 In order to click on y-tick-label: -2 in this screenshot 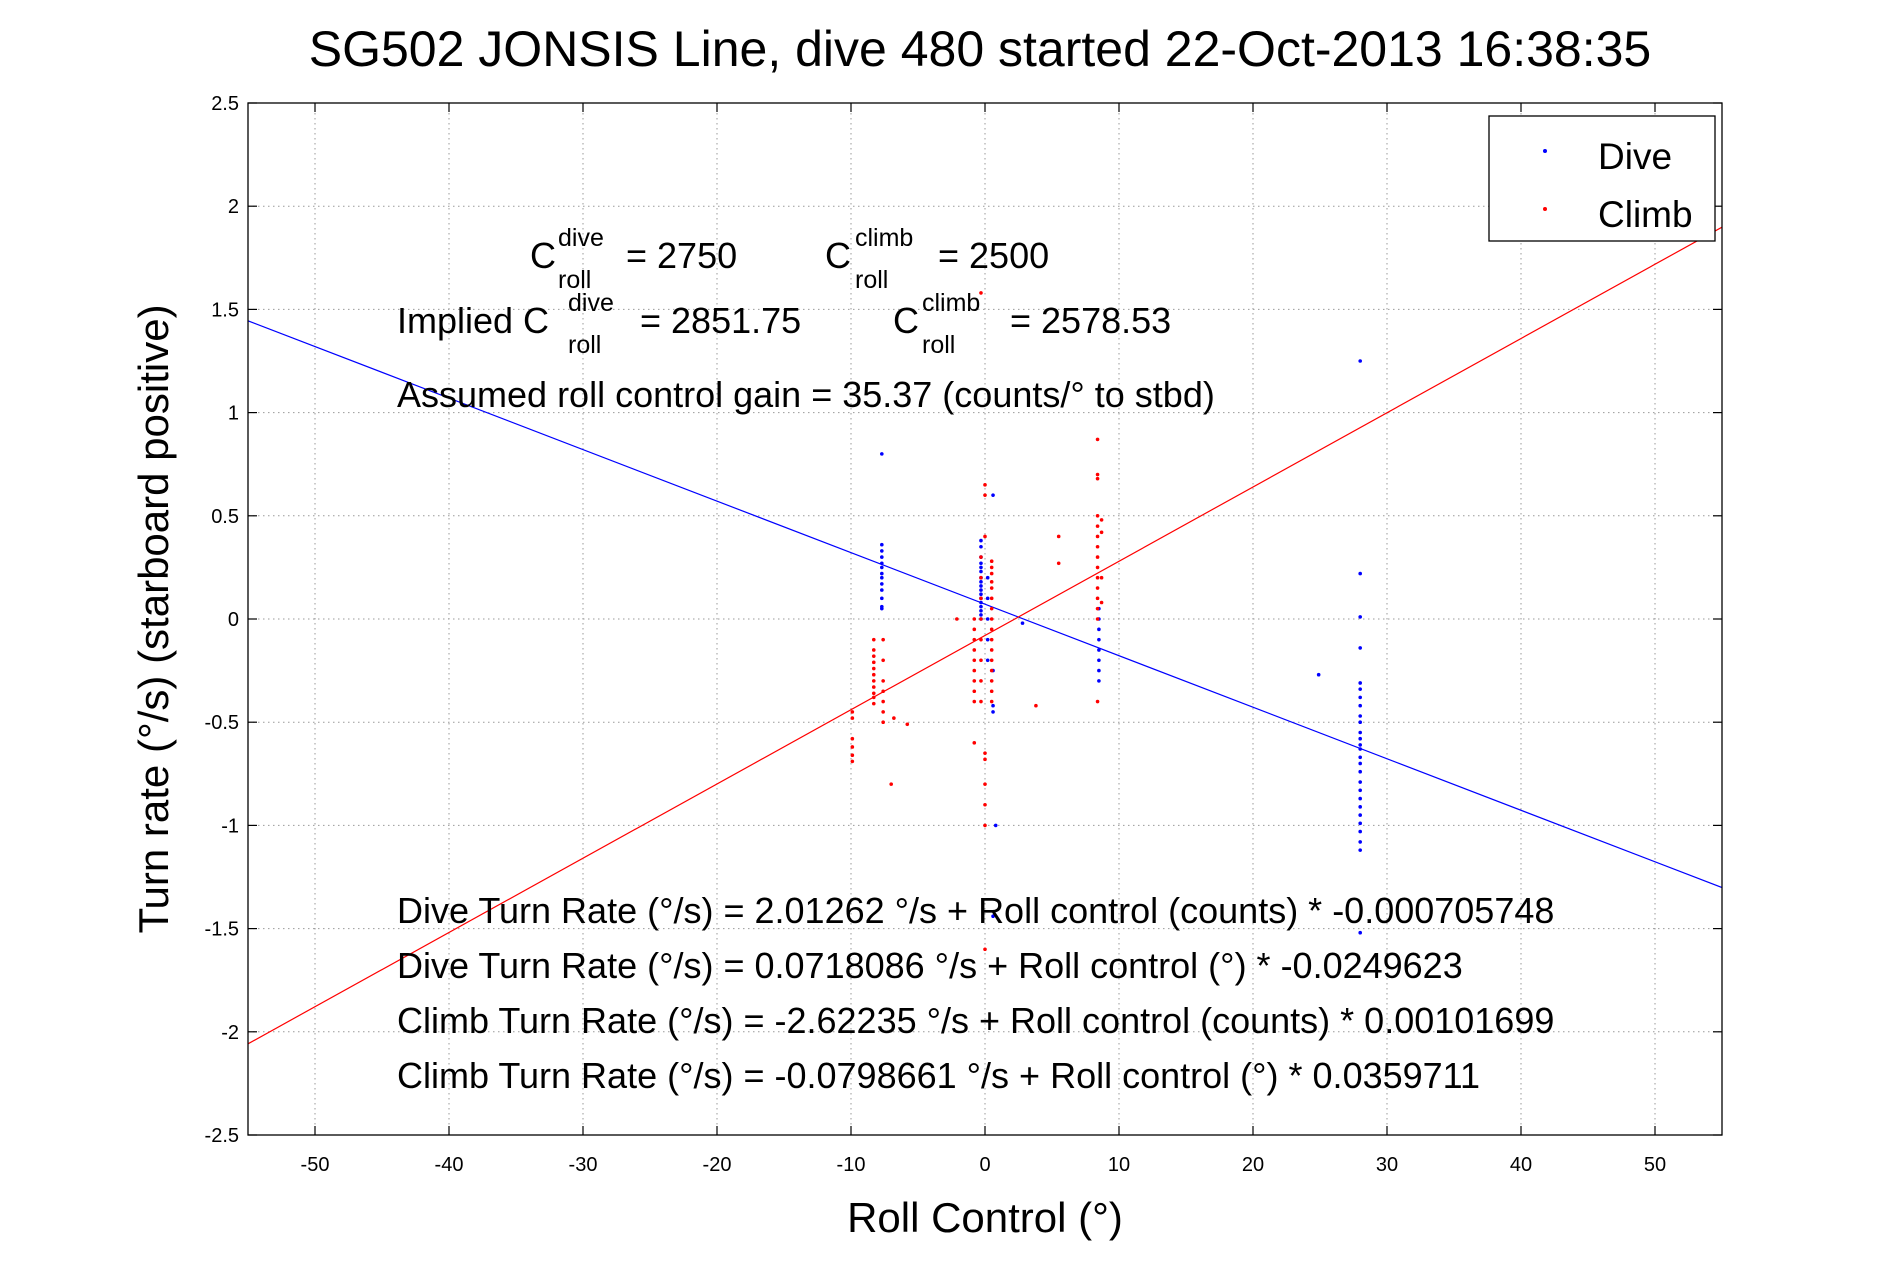, I will do `click(230, 1033)`.